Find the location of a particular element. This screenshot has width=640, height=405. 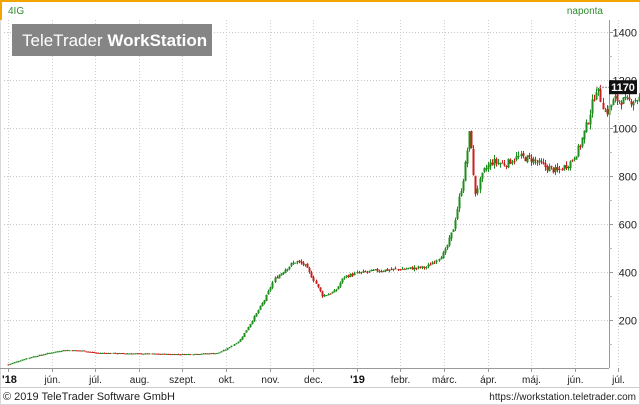

ticker-label: 4IG is located at coordinates (16, 11).